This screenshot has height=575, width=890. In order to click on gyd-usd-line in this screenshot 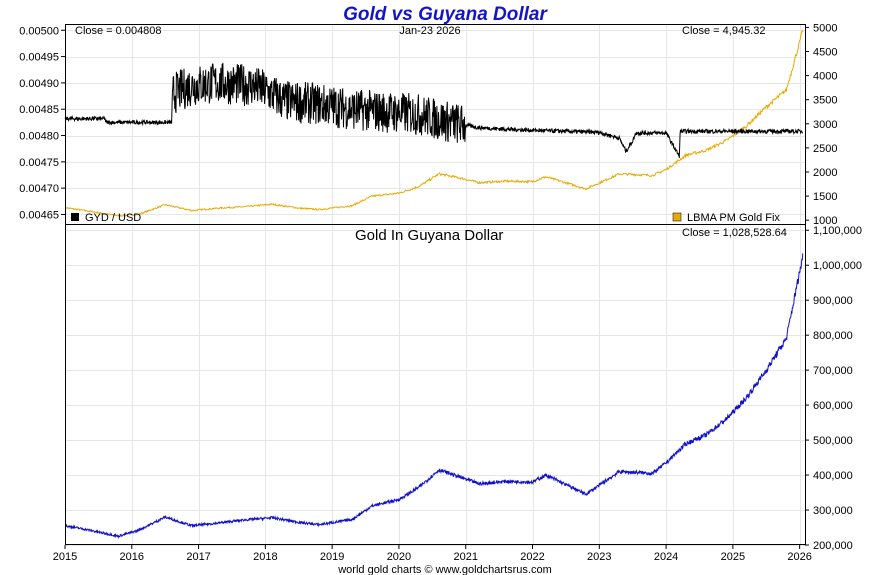, I will do `click(434, 110)`.